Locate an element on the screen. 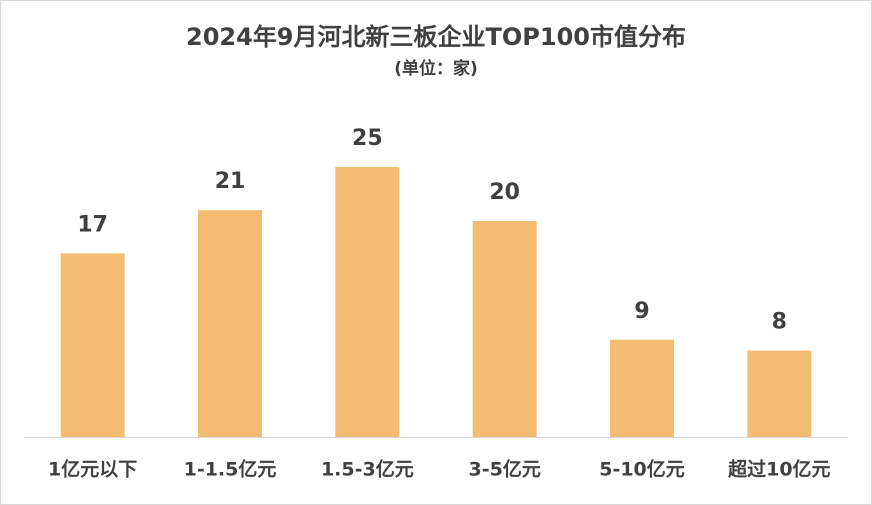 The image size is (872, 505). x-tick-label: 5-10亿元 is located at coordinates (642, 469).